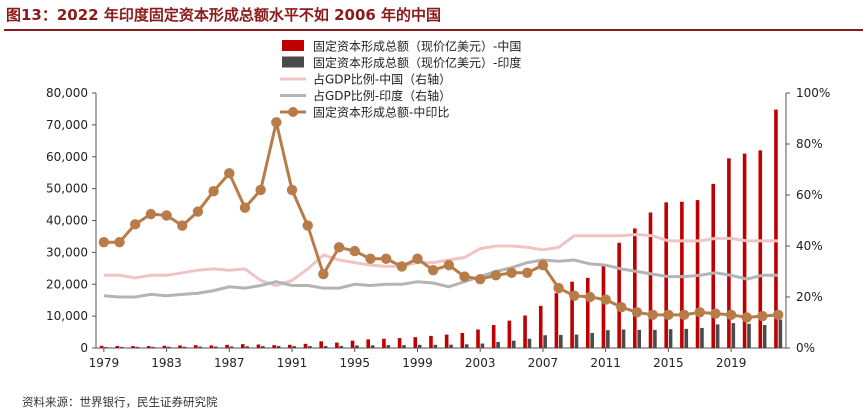  What do you see at coordinates (605, 363) in the screenshot?
I see `x-tick-label: 2011` at bounding box center [605, 363].